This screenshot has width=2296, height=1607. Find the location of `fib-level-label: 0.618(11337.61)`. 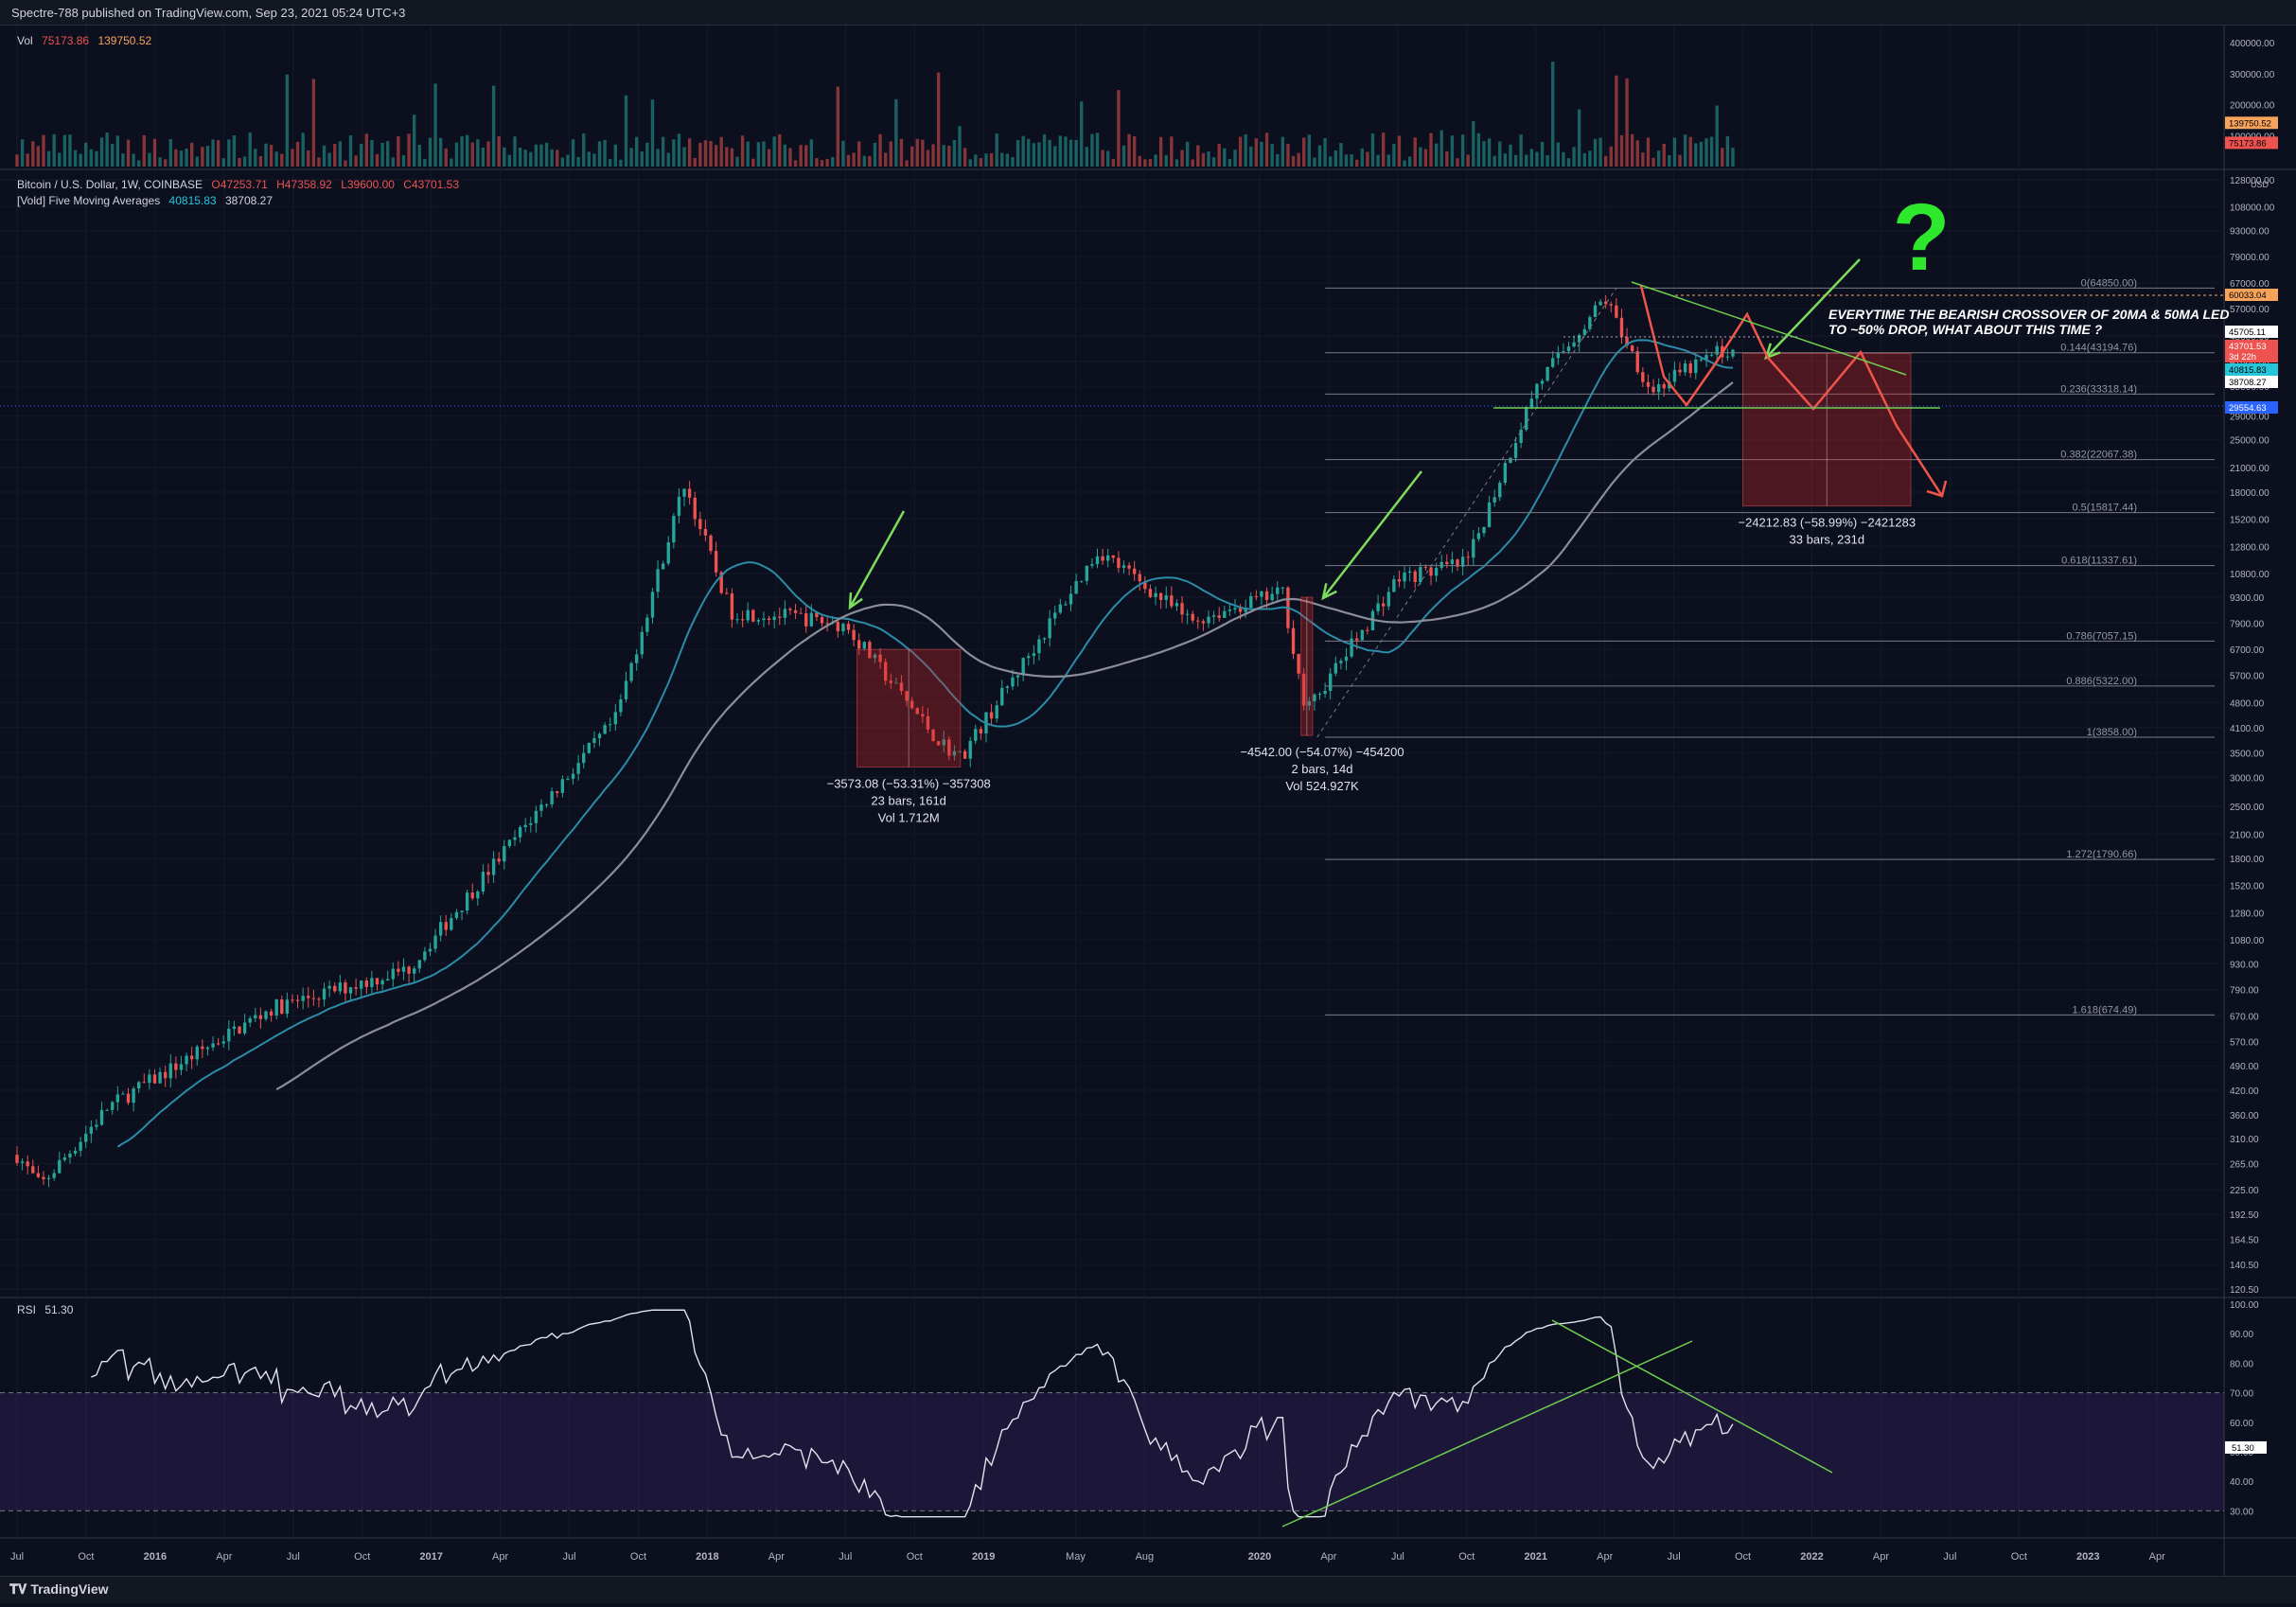

fib-level-label: 0.618(11337.61) is located at coordinates (2099, 561).